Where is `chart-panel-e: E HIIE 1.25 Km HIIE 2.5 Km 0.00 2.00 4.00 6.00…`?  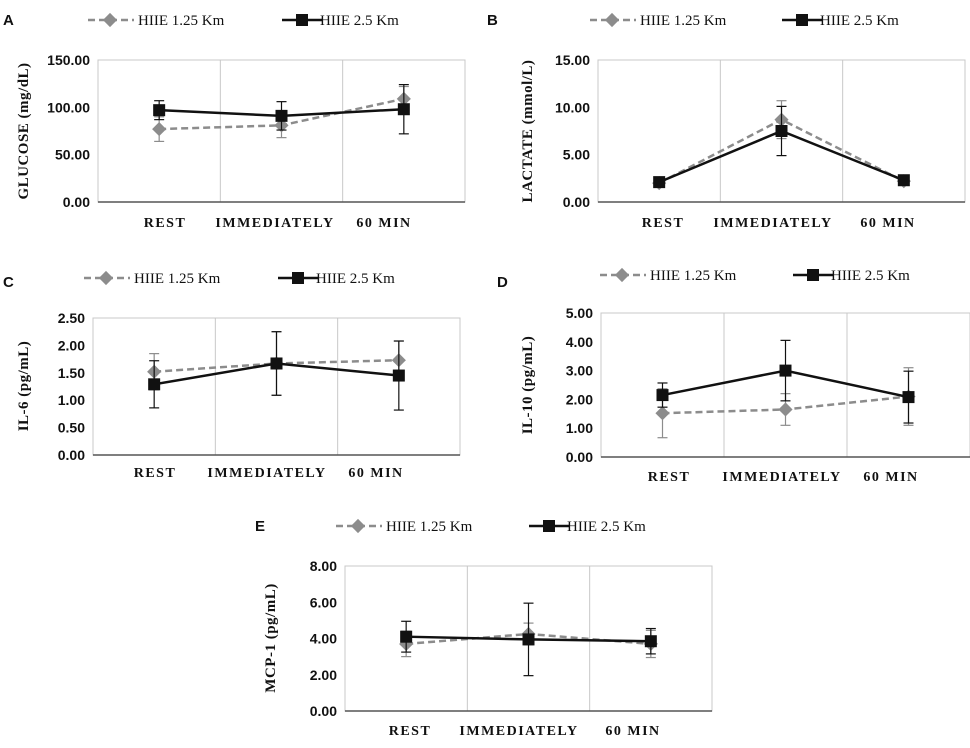 chart-panel-e: E HIIE 1.25 Km HIIE 2.5 Km 0.00 2.00 4.00 6.00… is located at coordinates (484, 628).